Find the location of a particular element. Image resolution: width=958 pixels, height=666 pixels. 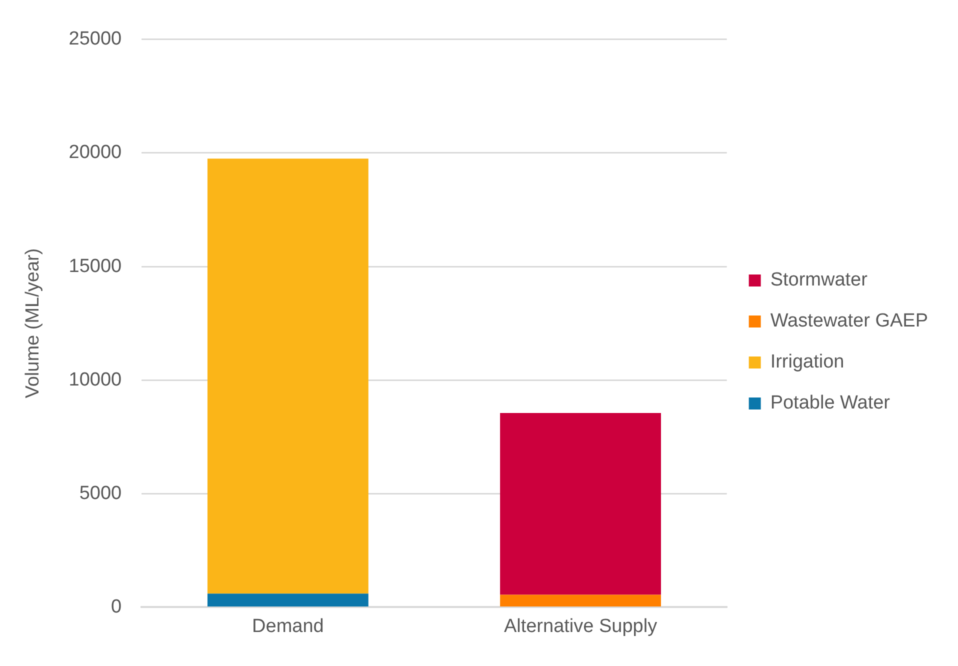

legend-label: Irrigation is located at coordinates (807, 362).